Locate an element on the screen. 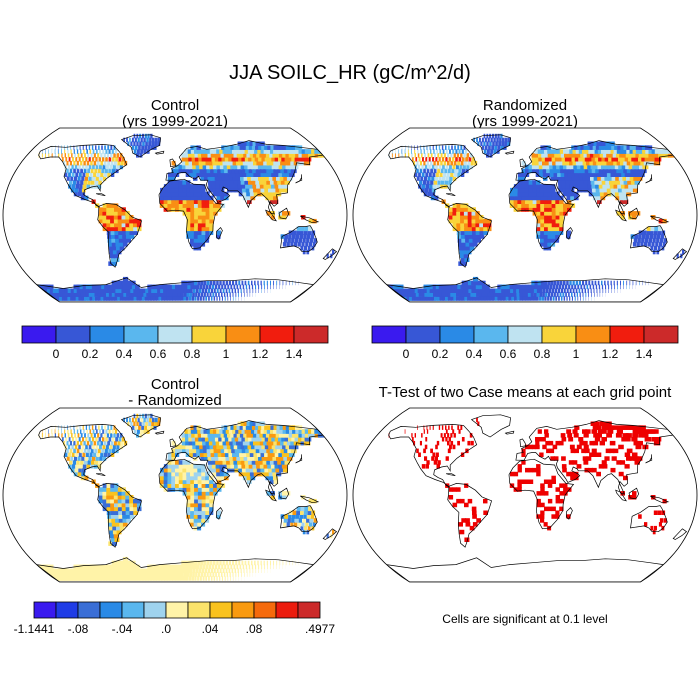  colorbar-tick-label: .04 is located at coordinates (210, 629).